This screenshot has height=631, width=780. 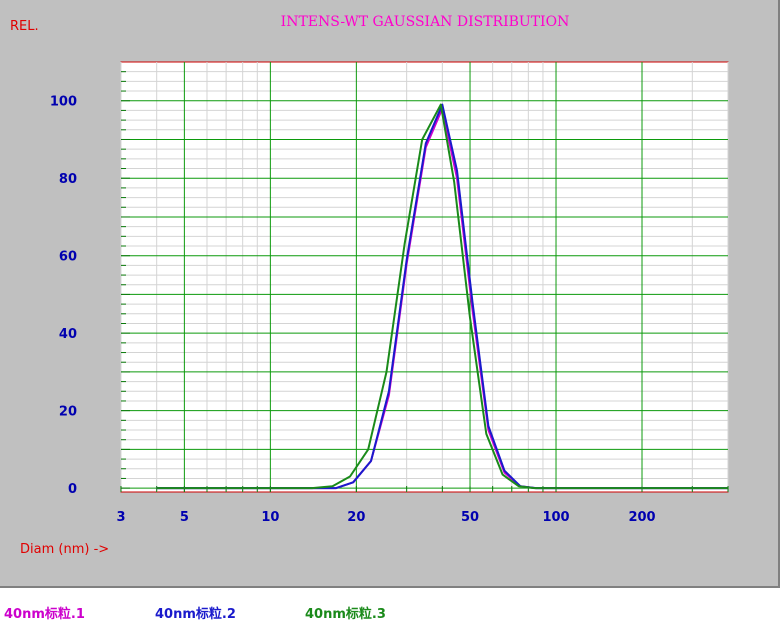 What do you see at coordinates (356, 517) in the screenshot?
I see `x-tick-label: 20` at bounding box center [356, 517].